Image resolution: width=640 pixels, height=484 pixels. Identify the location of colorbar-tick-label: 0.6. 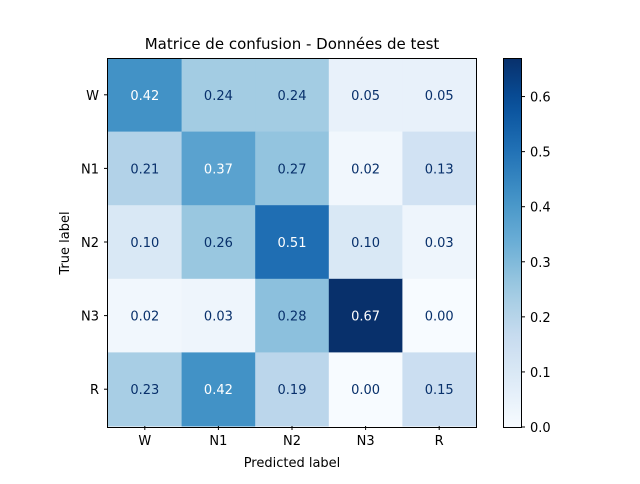
(540, 98).